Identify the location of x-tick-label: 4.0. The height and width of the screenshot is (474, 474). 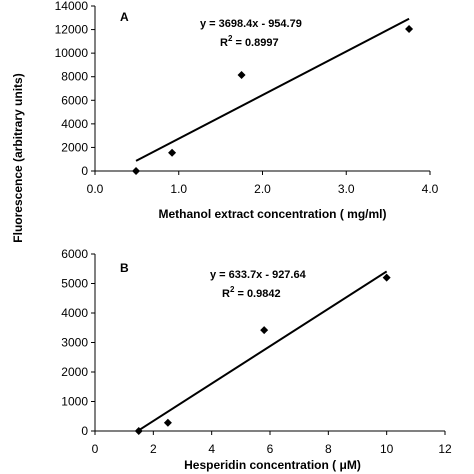
(430, 189).